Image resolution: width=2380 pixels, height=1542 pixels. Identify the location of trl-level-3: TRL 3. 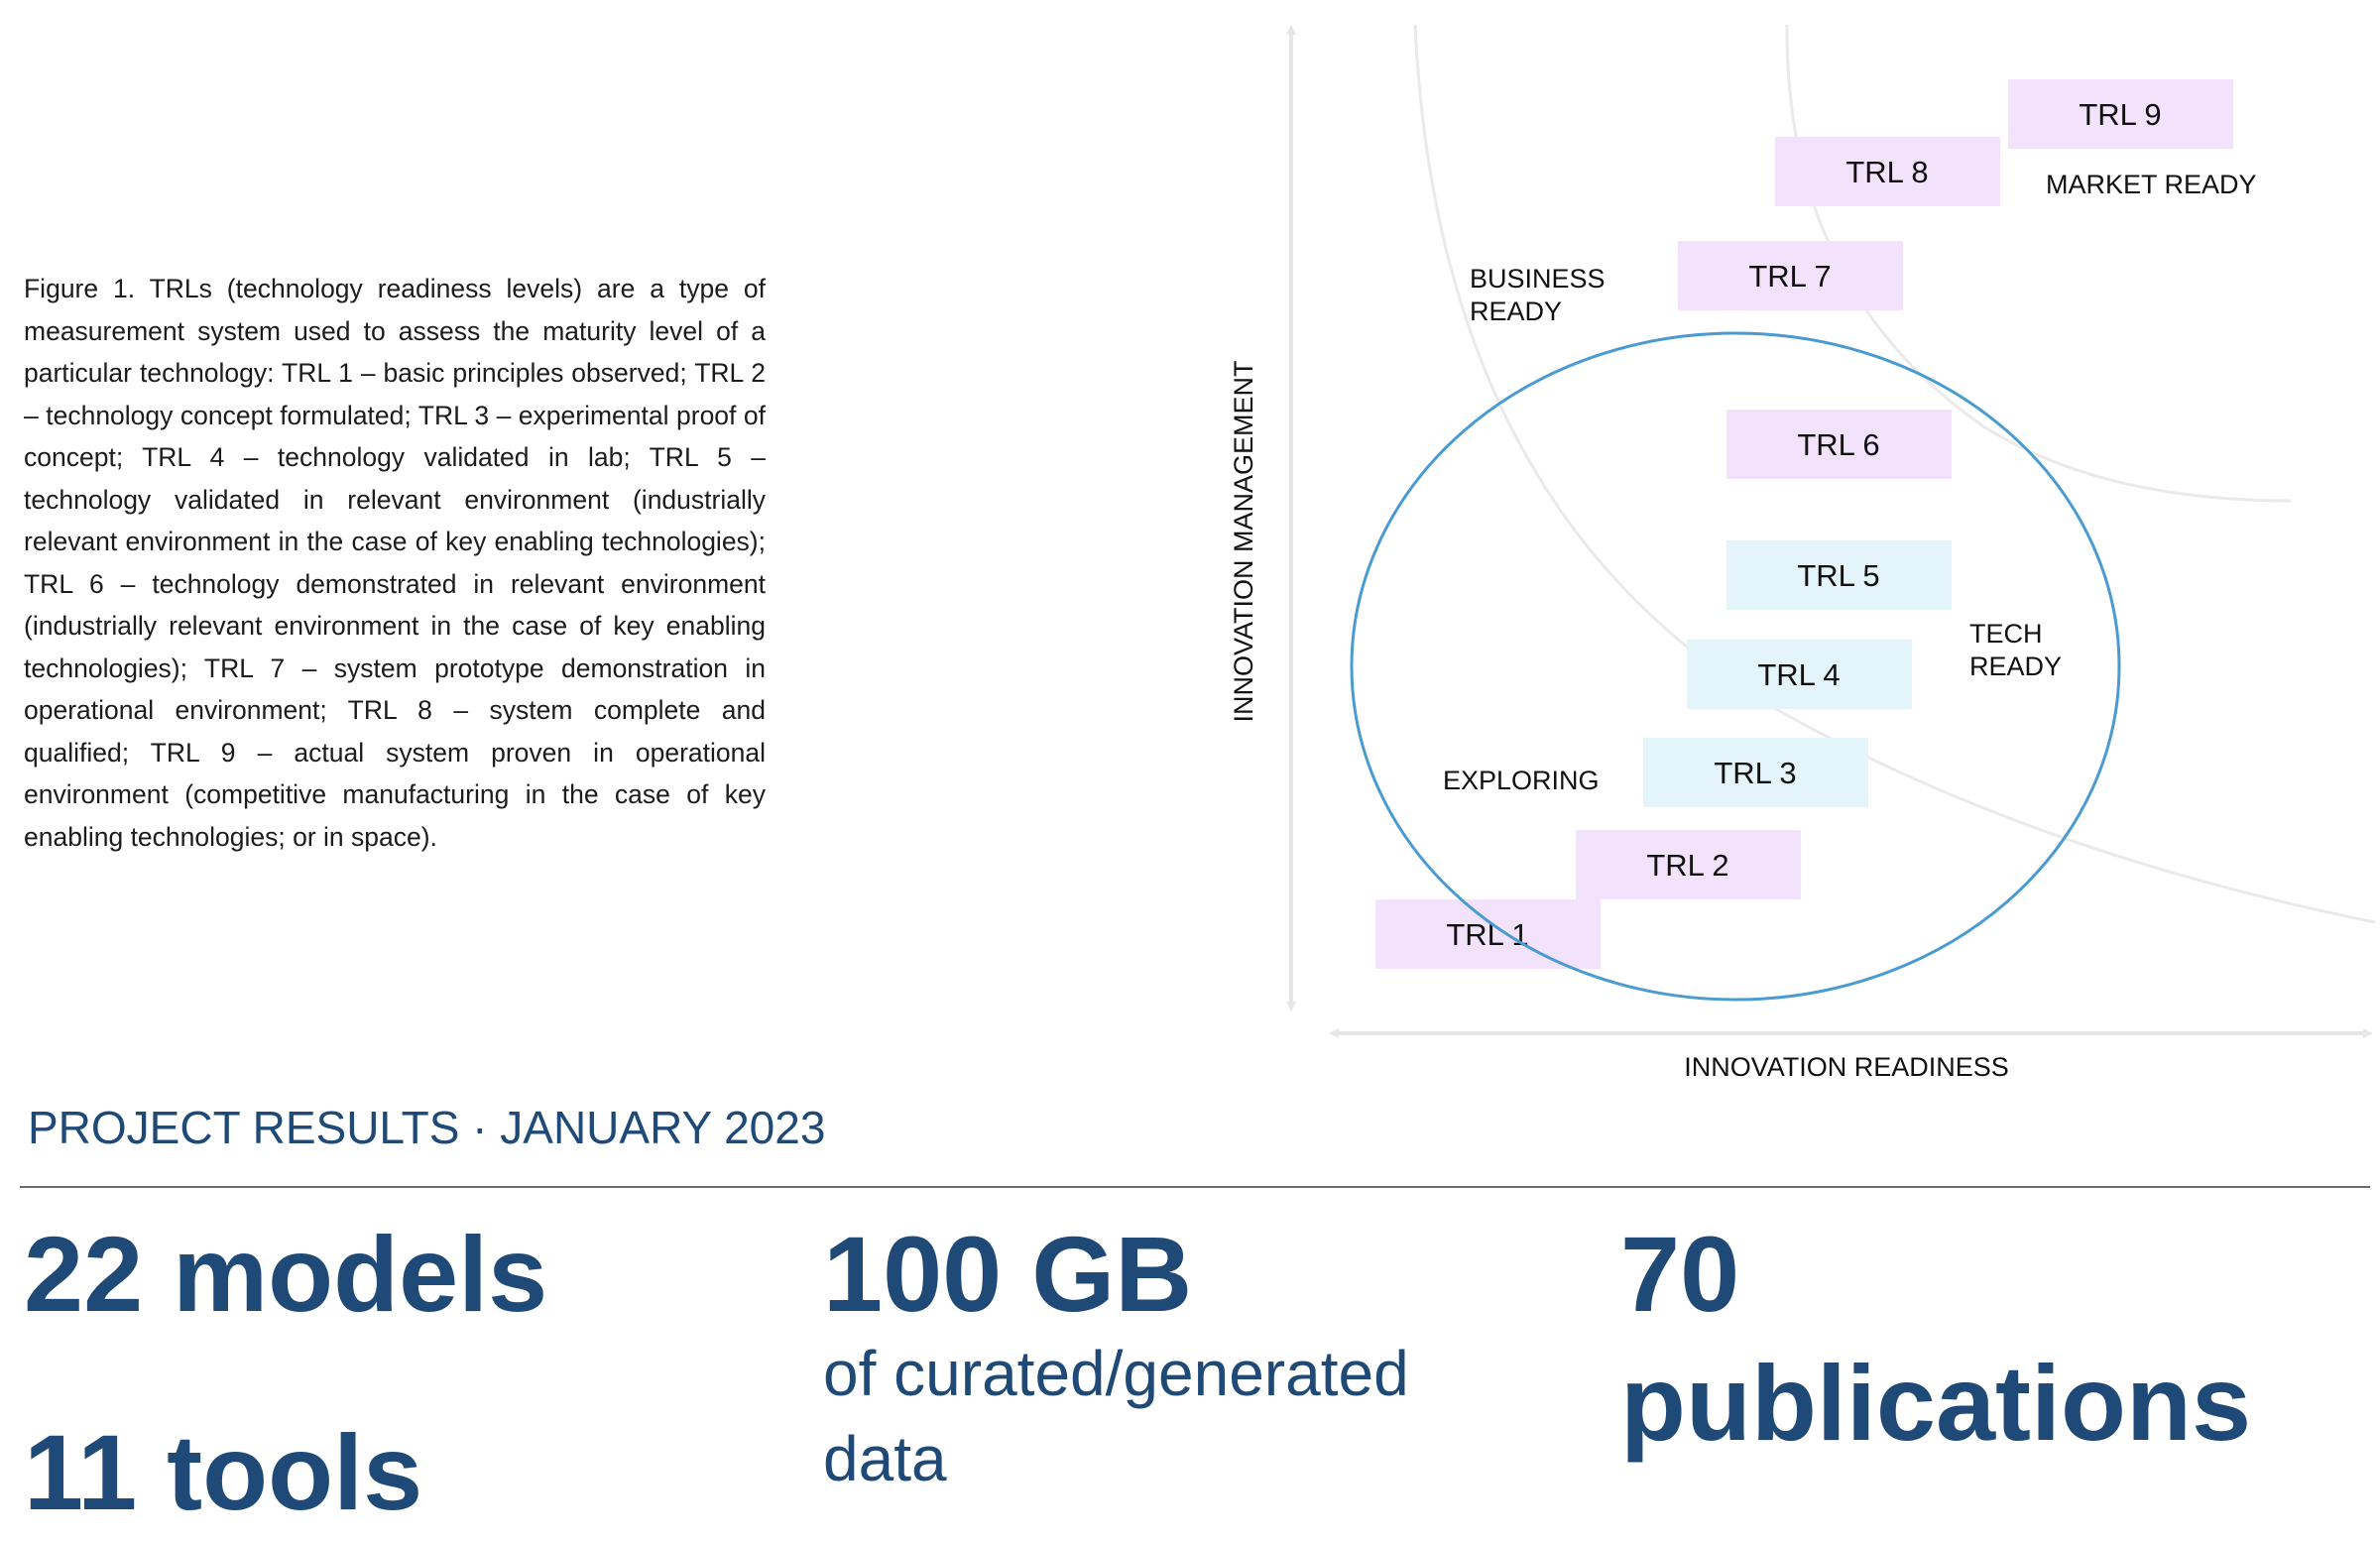
(1755, 772).